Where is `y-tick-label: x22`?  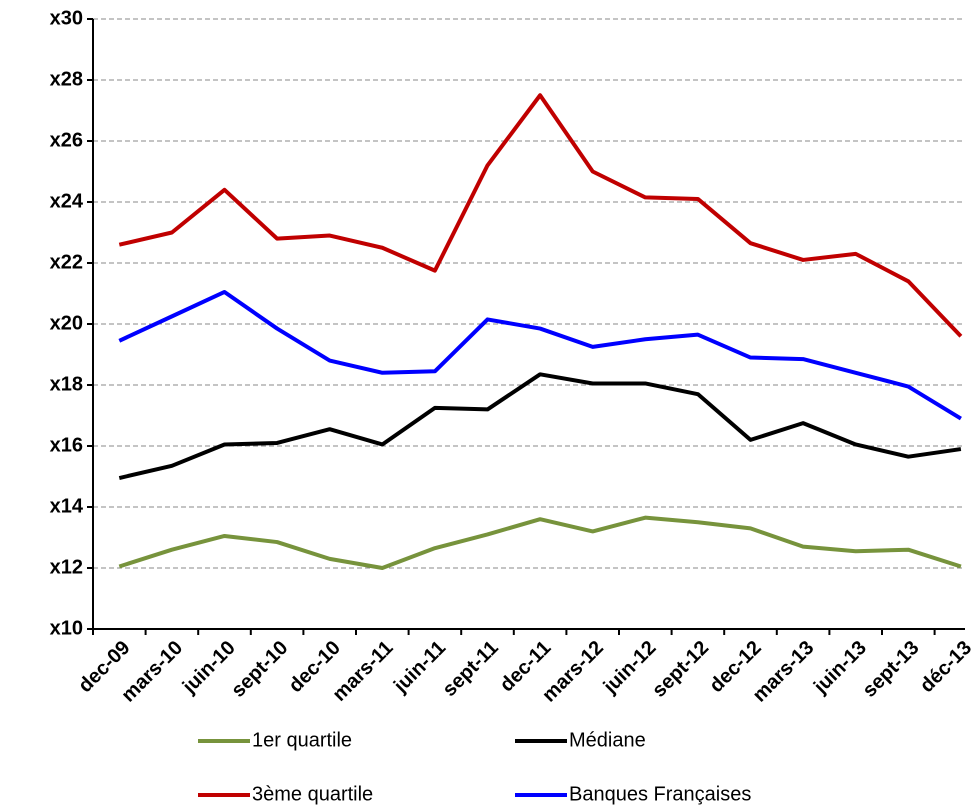
y-tick-label: x22 is located at coordinates (66, 262).